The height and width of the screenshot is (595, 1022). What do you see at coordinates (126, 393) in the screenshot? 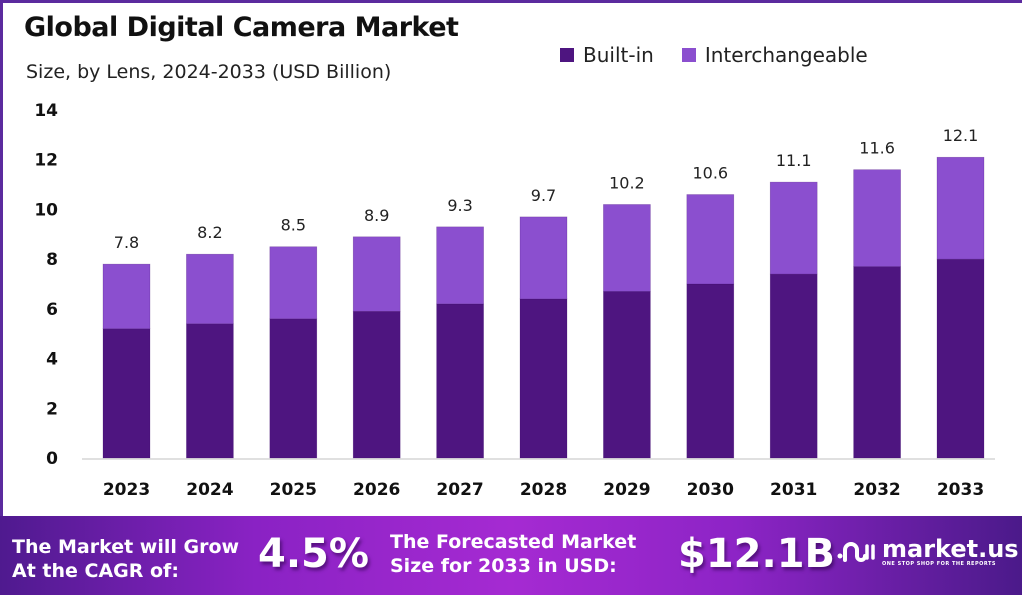
I see `bar-built-in-2023` at bounding box center [126, 393].